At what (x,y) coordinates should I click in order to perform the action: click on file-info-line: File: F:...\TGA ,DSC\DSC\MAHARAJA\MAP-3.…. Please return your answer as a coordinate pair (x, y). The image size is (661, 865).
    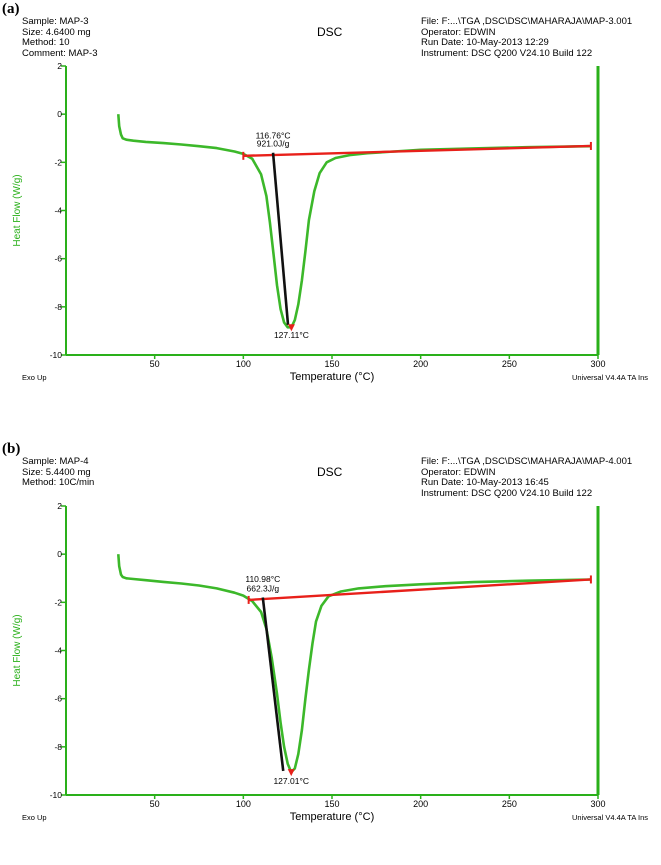
    Looking at the image, I should click on (527, 21).